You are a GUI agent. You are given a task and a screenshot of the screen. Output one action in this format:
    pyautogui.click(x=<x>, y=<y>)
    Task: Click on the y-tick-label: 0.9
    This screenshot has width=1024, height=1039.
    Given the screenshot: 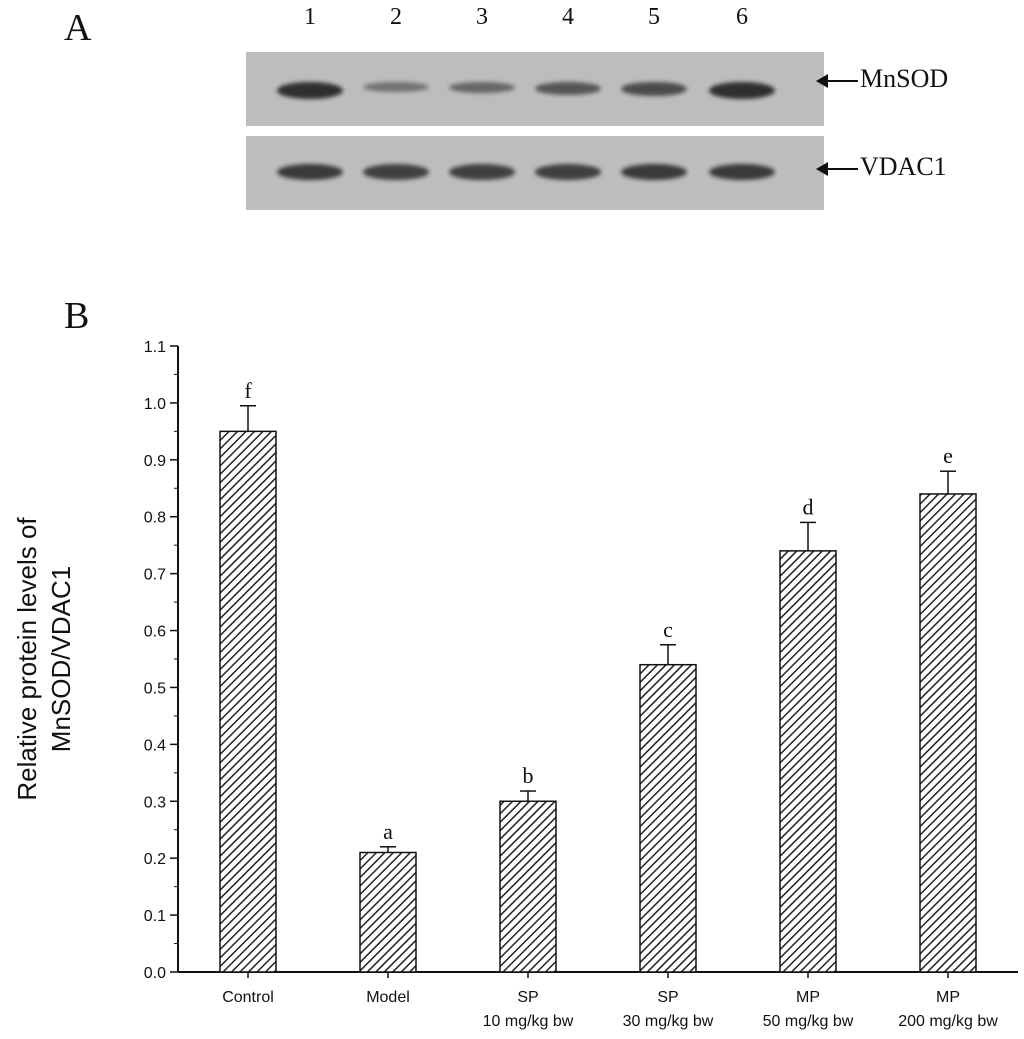 What is the action you would take?
    pyautogui.click(x=155, y=461)
    